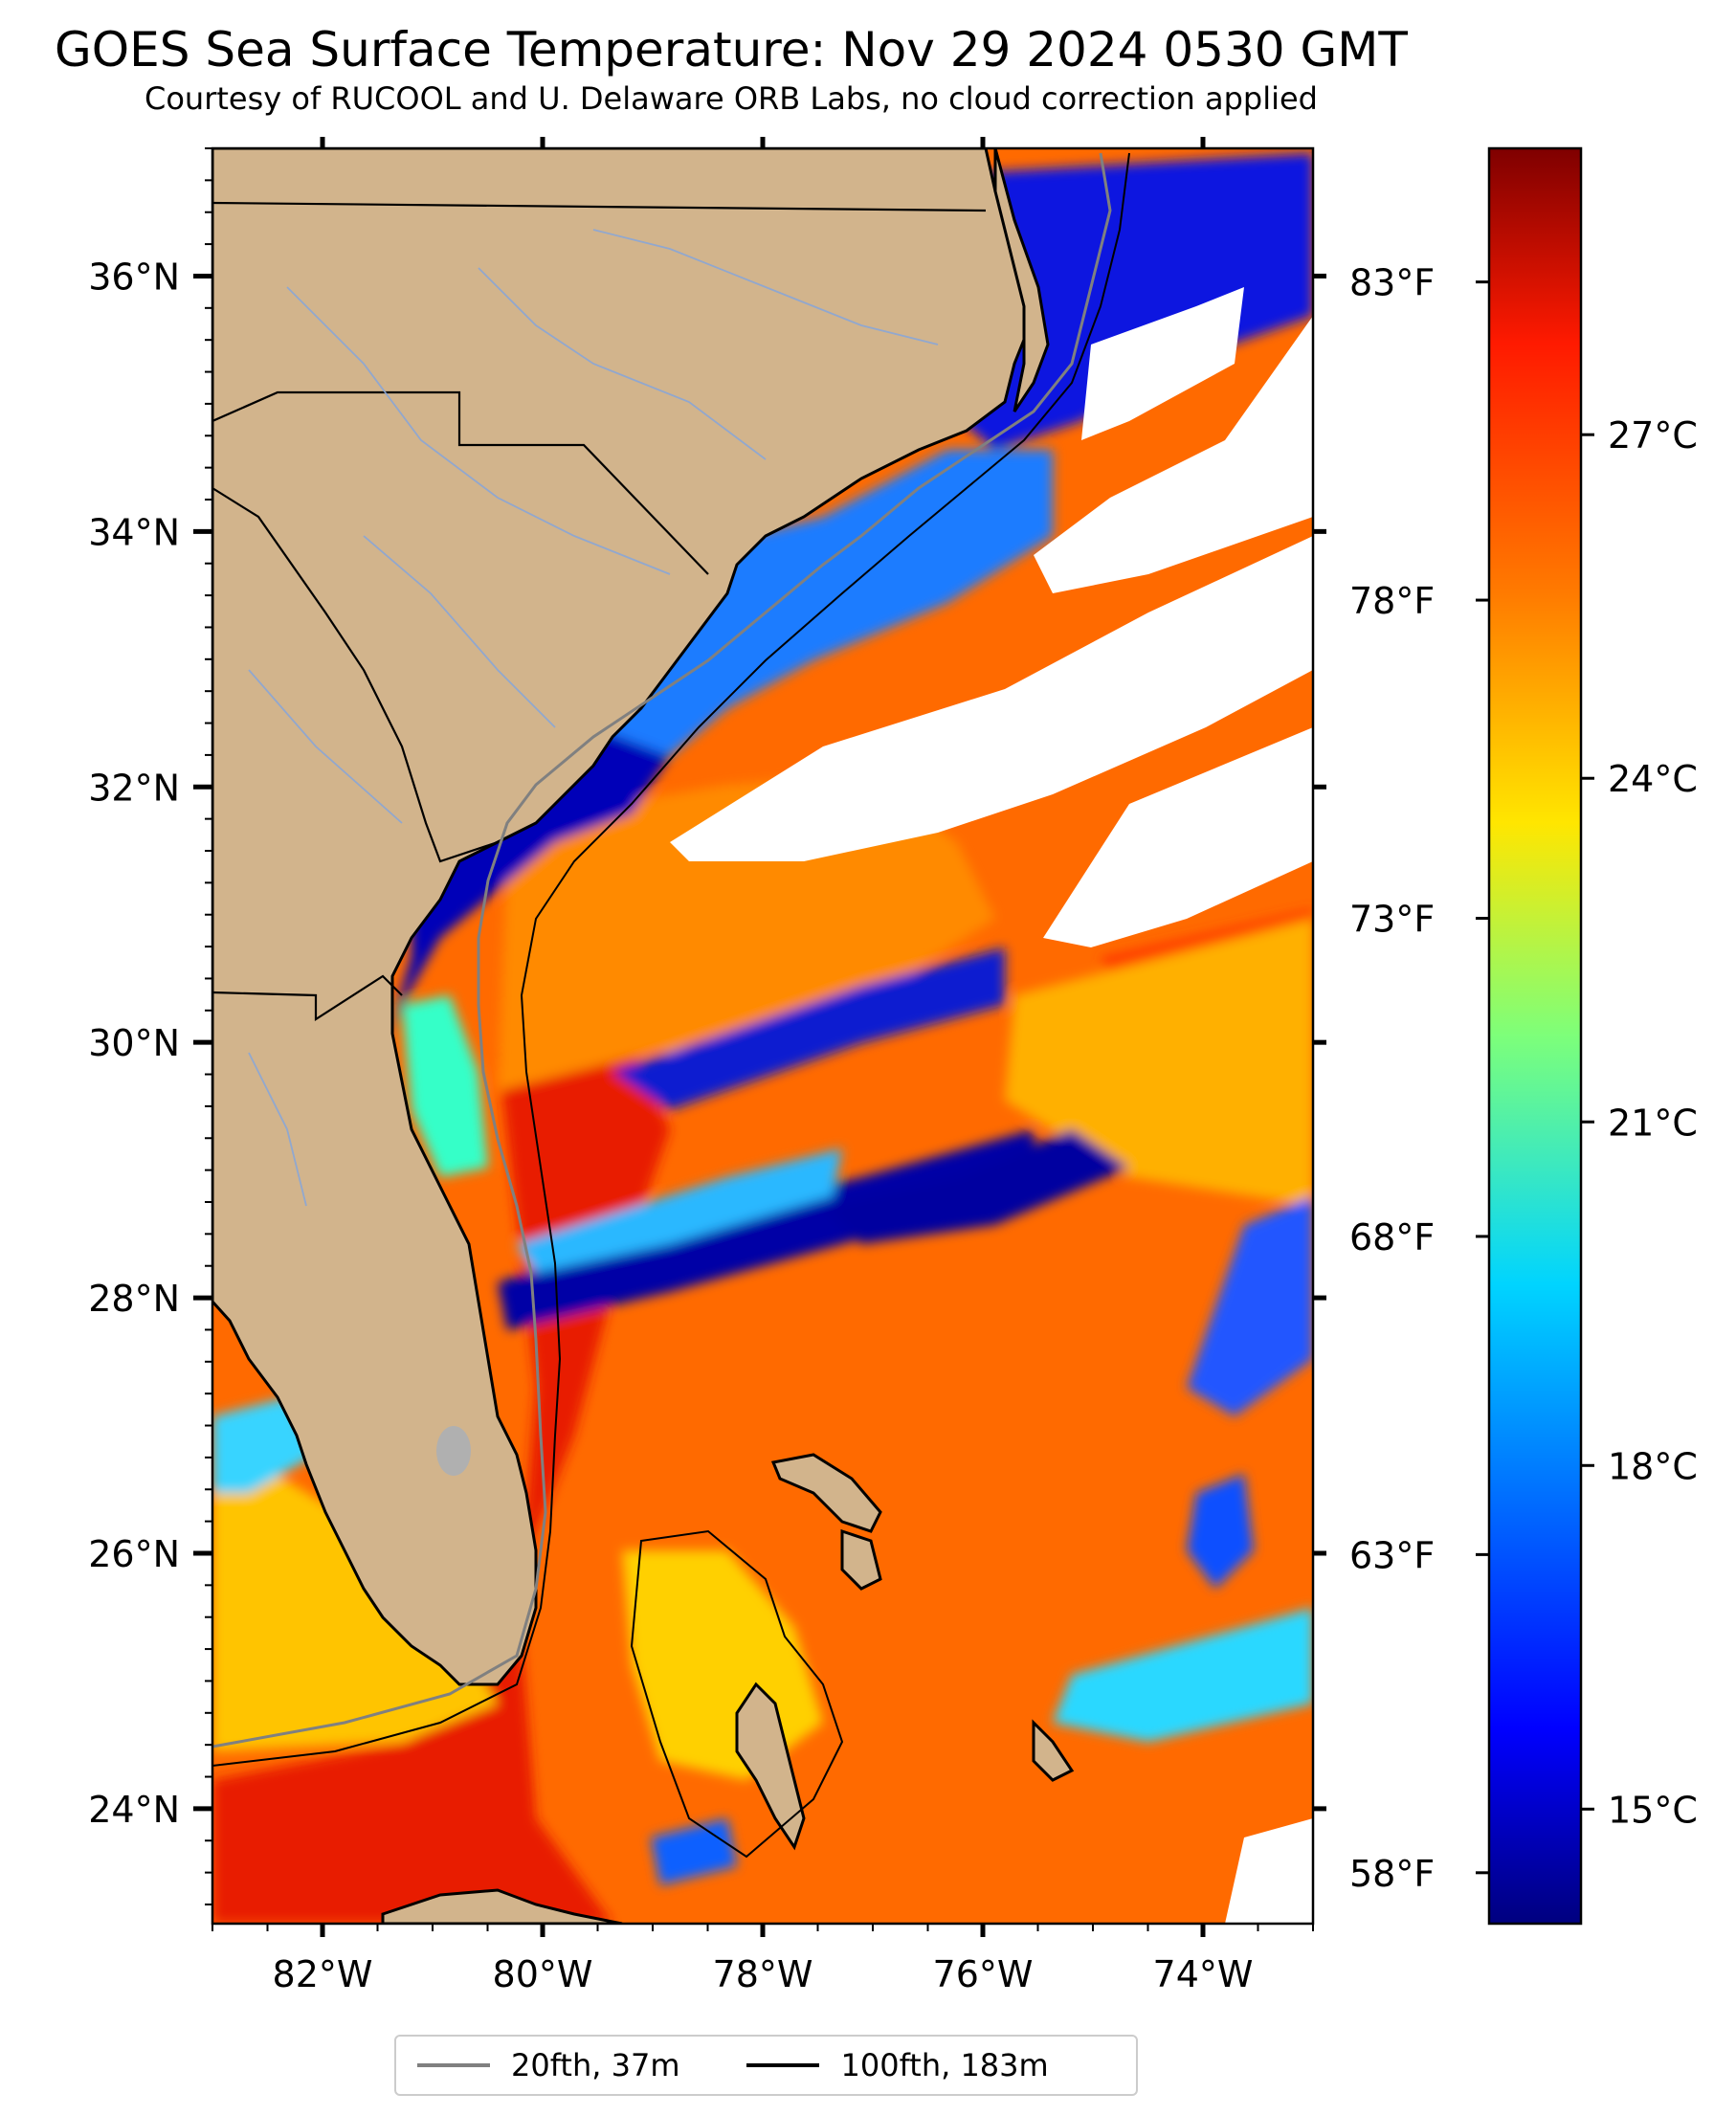 This screenshot has width=1736, height=2116. I want to click on legend-label-20fth: 20fth, 37m, so click(595, 2065).